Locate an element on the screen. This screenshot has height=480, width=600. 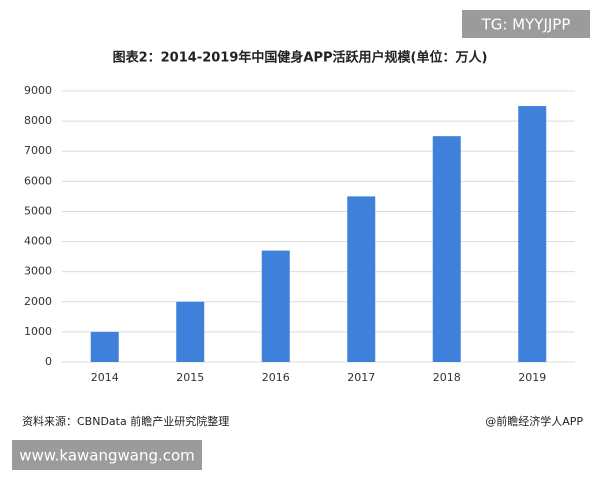
y-tick-label: 4000 is located at coordinates (38, 241).